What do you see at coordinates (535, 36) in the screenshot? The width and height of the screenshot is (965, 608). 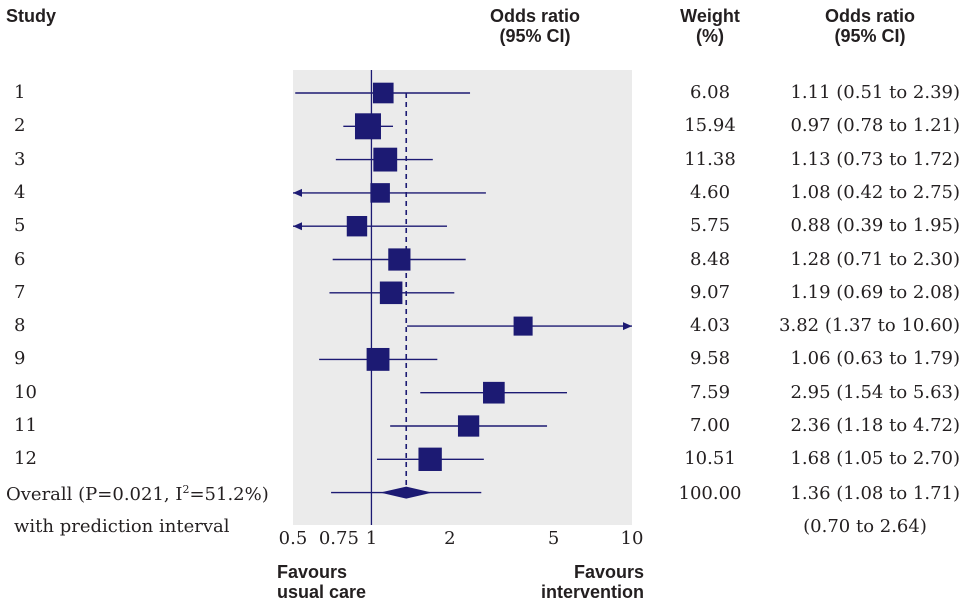 I see `odds-ratio-header-line2: (95% CI)` at bounding box center [535, 36].